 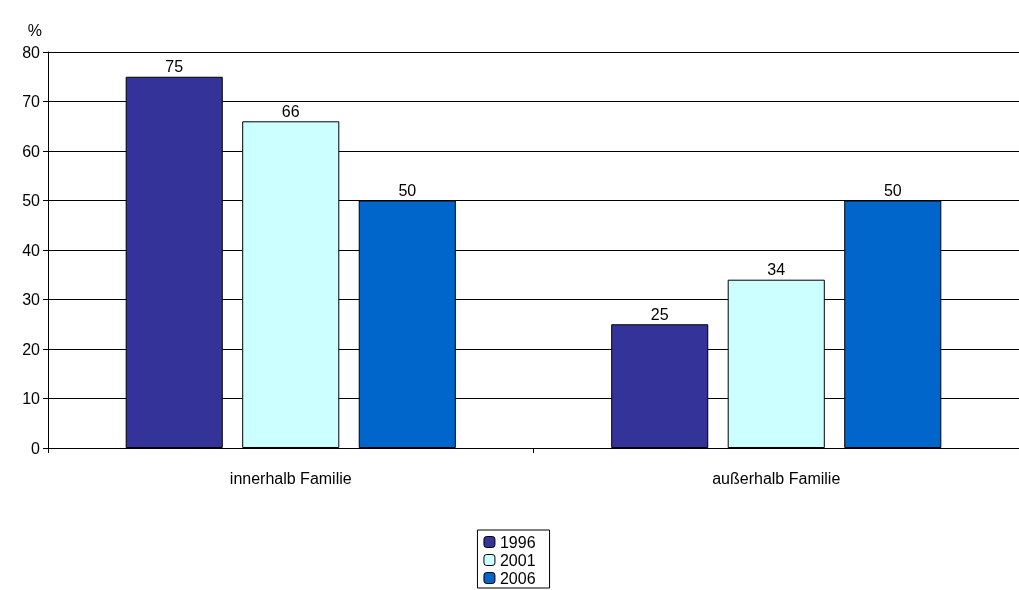 What do you see at coordinates (31, 299) in the screenshot?
I see `y-tick-label: 30` at bounding box center [31, 299].